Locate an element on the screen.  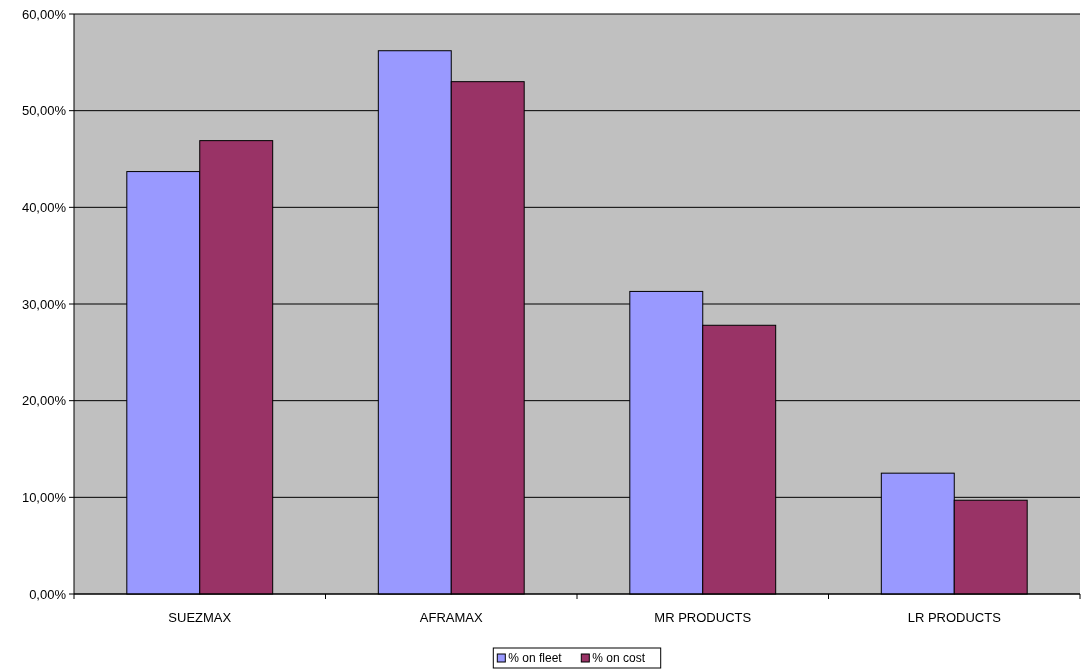
x-tick-label: LR PRODUCTS is located at coordinates (954, 617).